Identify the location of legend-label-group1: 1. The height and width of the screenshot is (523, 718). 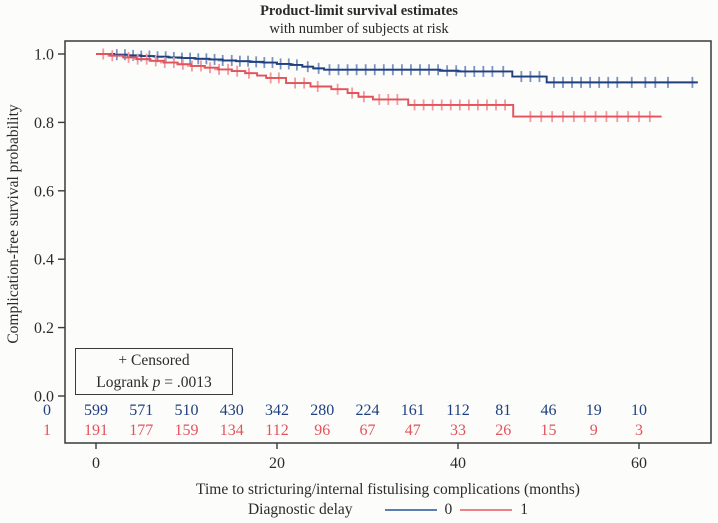
(524, 509).